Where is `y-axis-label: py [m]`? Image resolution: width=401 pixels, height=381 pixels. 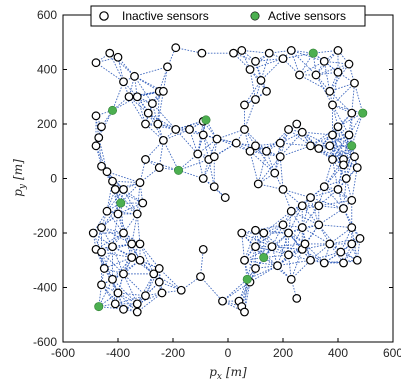
y-axis-label: py [m] is located at coordinates (19, 178).